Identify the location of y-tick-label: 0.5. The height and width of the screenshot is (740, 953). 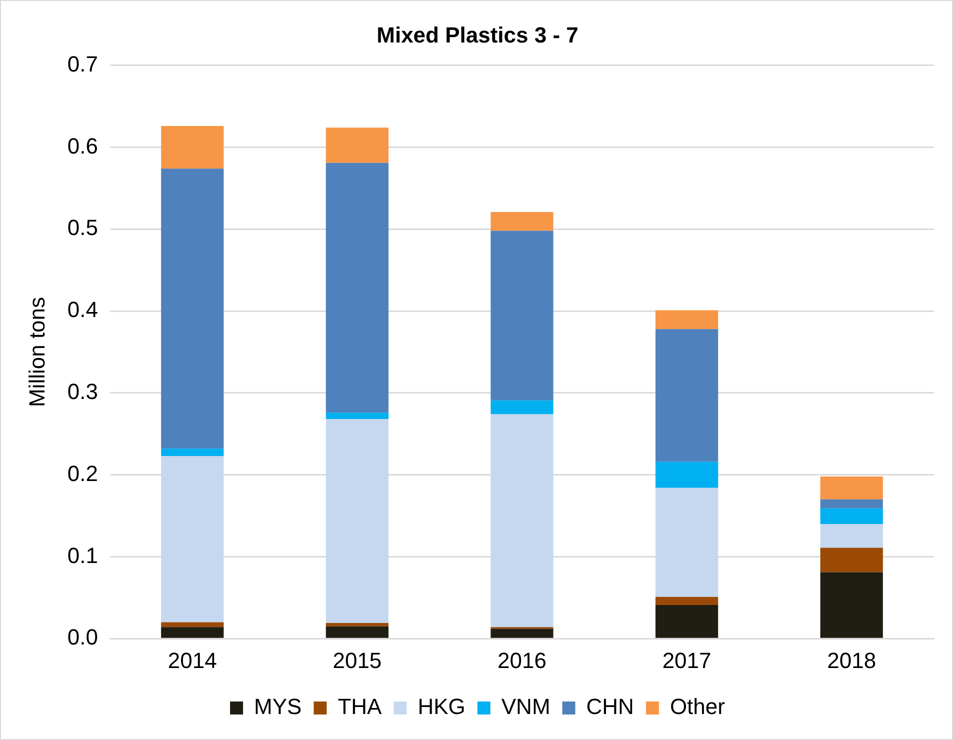
(82, 227).